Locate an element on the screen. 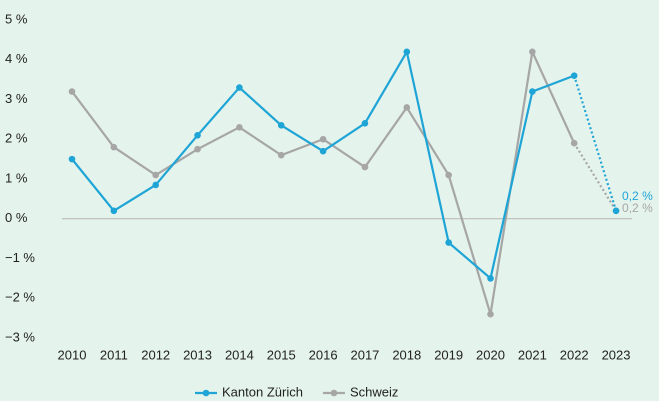  x-tick-label: 2011 is located at coordinates (114, 354).